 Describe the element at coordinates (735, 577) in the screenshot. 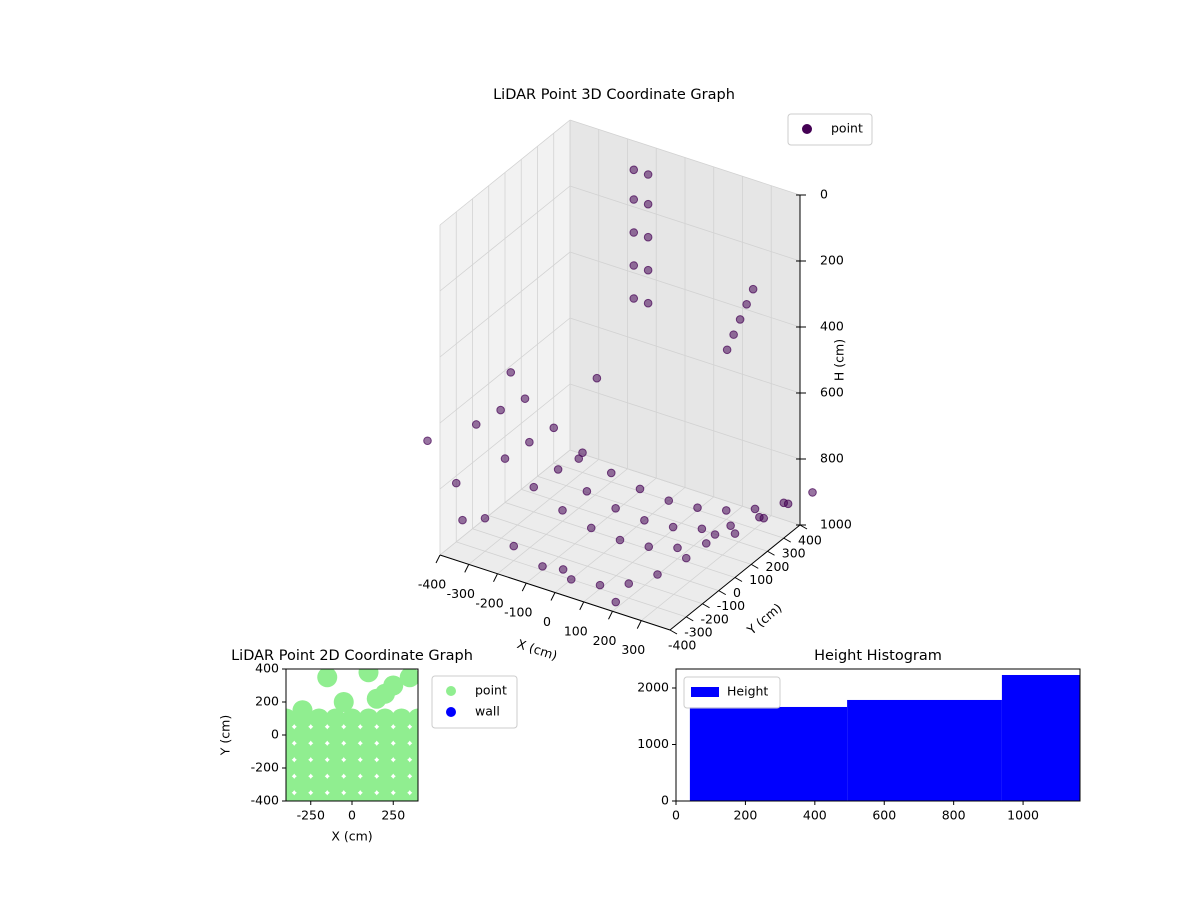

I see `y-axis-line` at that location.